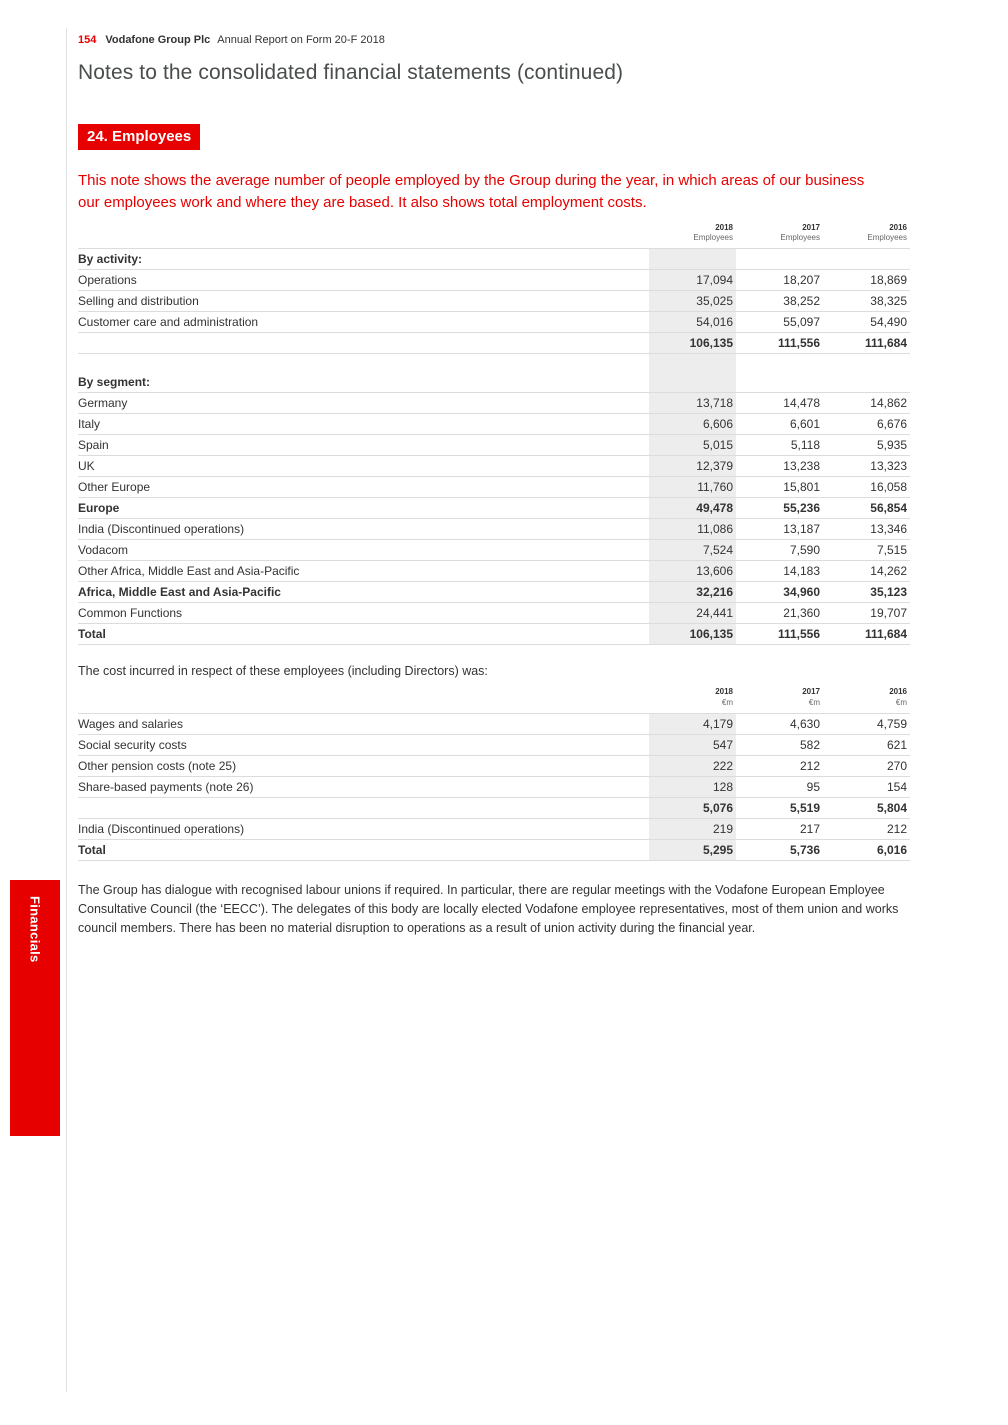  I want to click on row-label: Other Europe, so click(363, 487).